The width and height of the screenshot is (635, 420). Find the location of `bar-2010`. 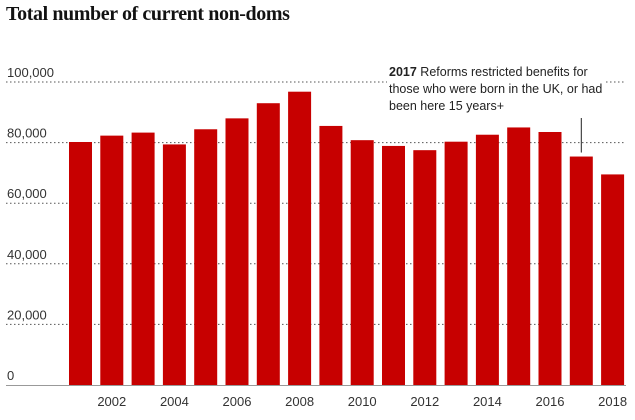

bar-2010 is located at coordinates (362, 262).